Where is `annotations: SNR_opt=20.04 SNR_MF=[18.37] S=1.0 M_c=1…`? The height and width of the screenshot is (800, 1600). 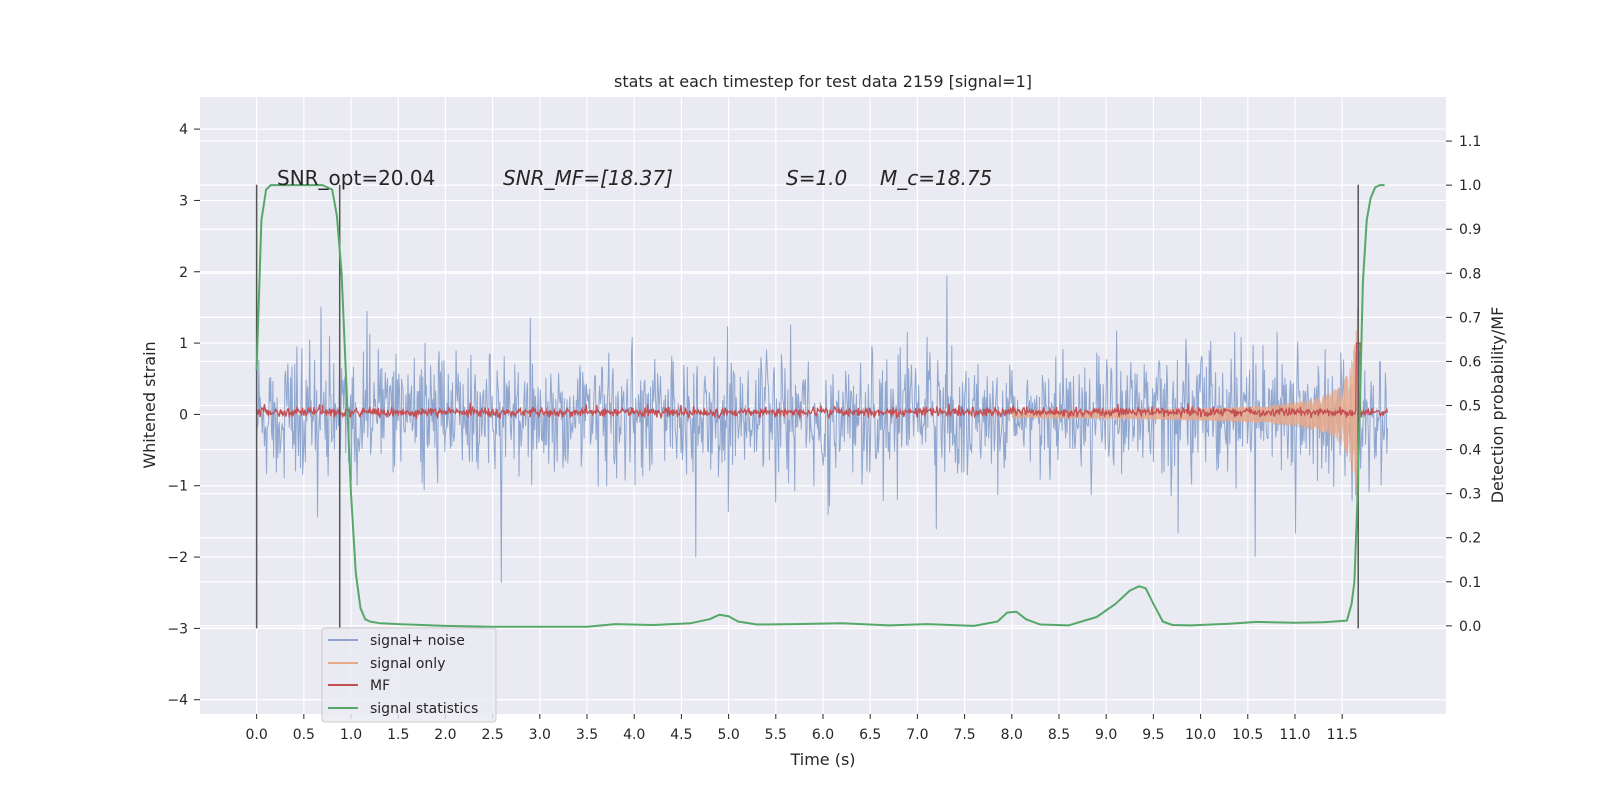
annotations: SNR_opt=20.04 SNR_MF=[18.37] S=1.0 M_c=1… is located at coordinates (634, 178).